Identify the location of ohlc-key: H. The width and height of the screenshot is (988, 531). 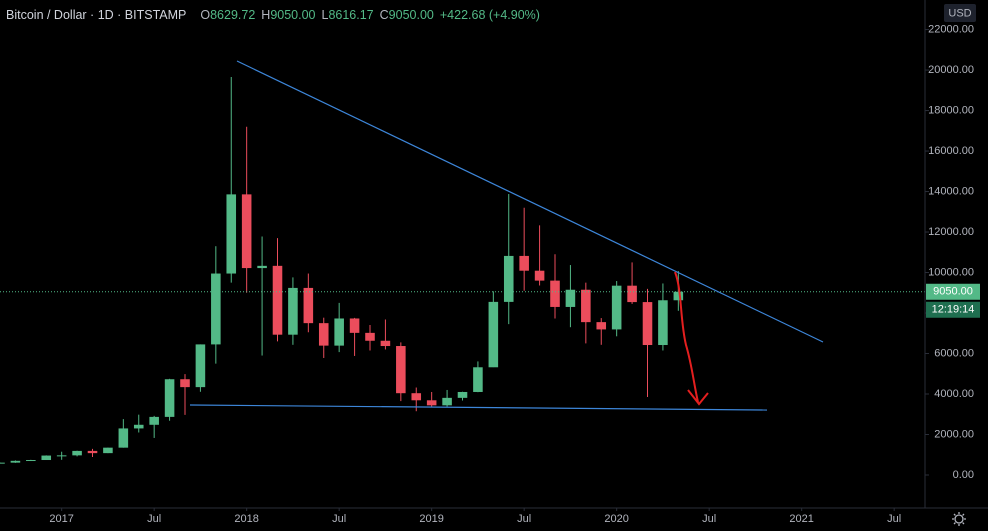
(265, 15).